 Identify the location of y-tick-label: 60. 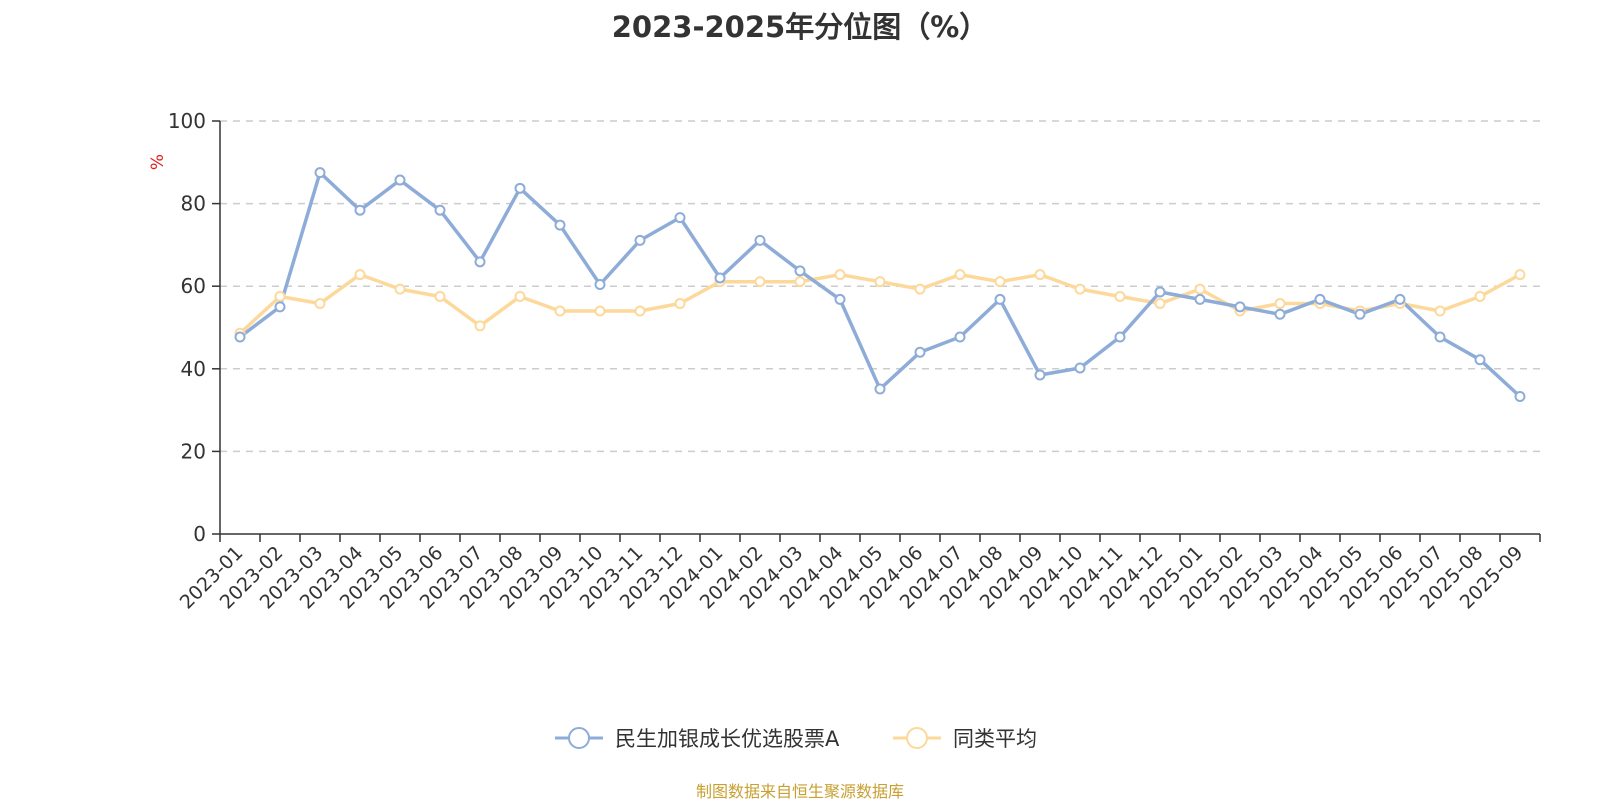
(193, 286).